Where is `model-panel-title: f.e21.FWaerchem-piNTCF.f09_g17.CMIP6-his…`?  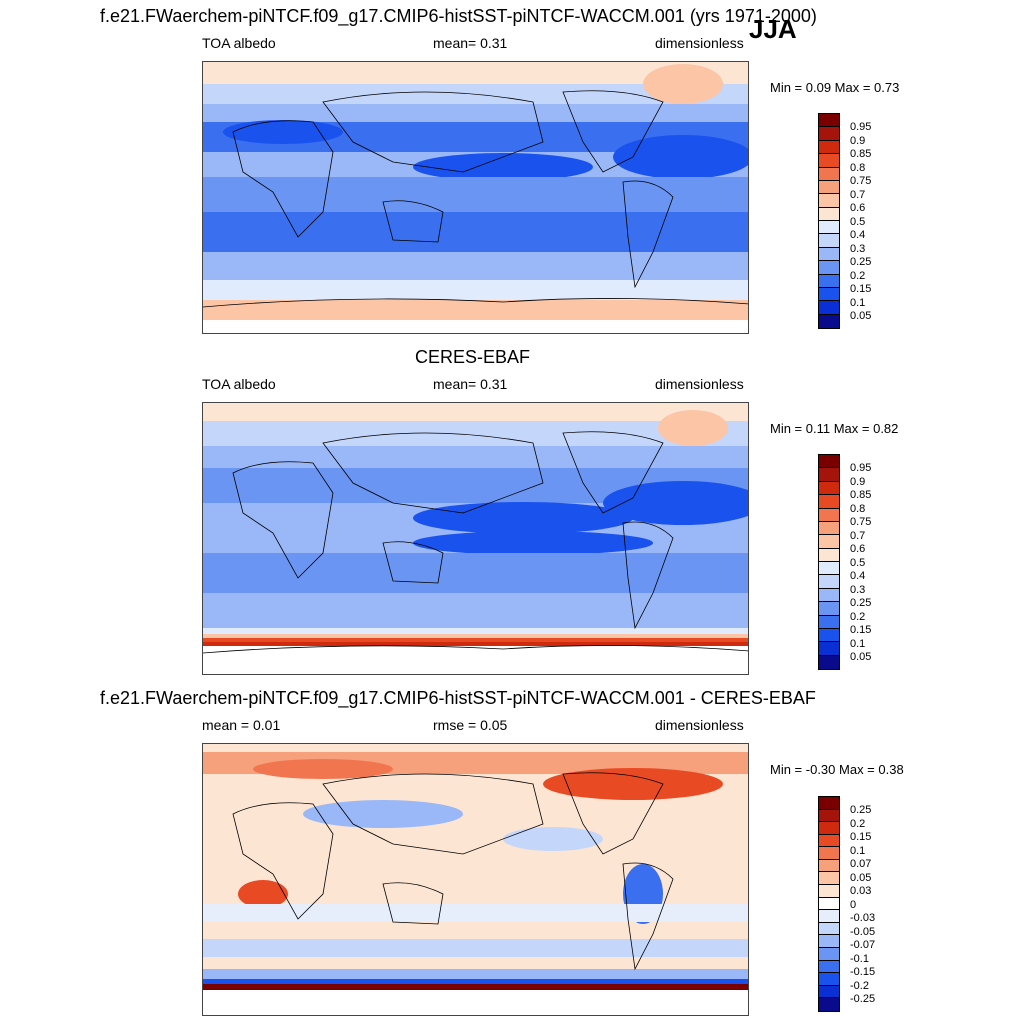 model-panel-title: f.e21.FWaerchem-piNTCF.f09_g17.CMIP6-his… is located at coordinates (458, 16).